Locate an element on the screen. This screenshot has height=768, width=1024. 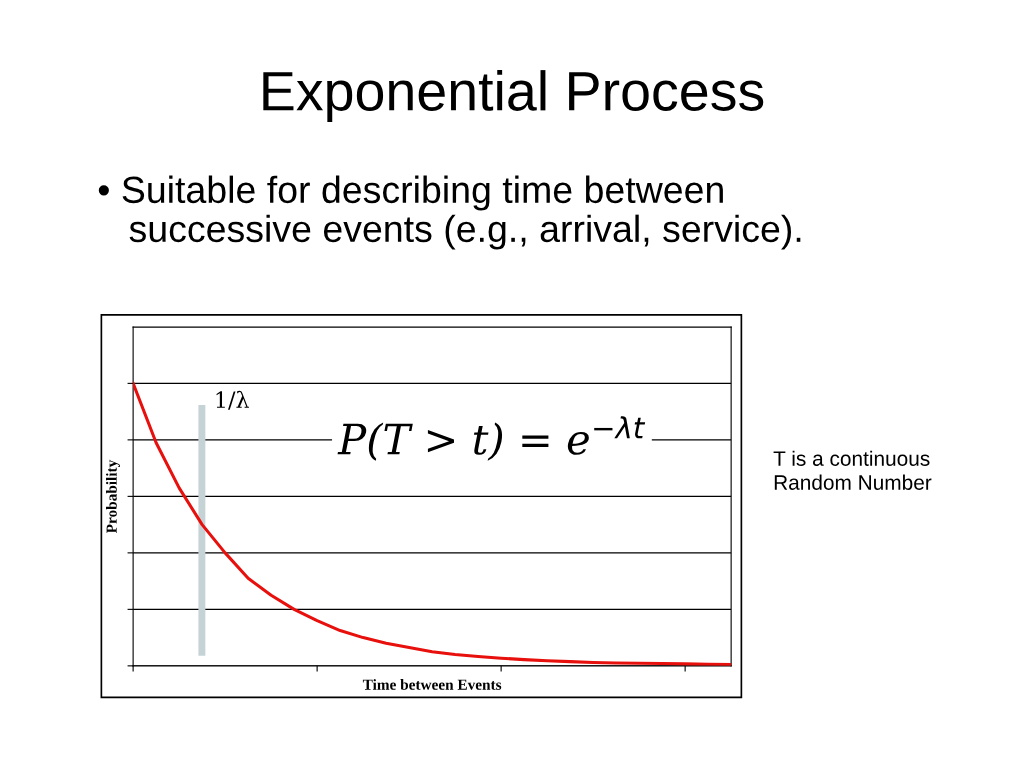
chart-subtitle: • Suitable for describing time between successive events (e.g., arrival, service). is located at coordinates (449, 212).